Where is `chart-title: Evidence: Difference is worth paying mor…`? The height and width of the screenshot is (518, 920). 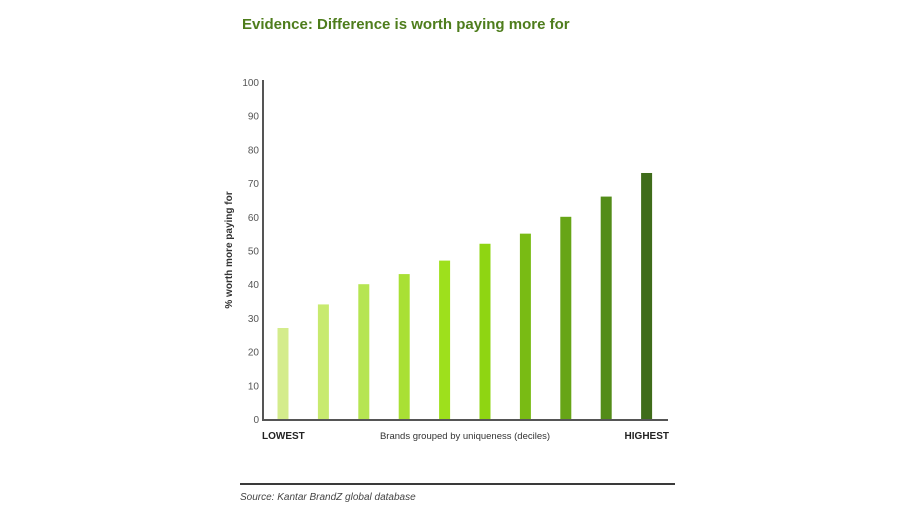 chart-title: Evidence: Difference is worth paying mor… is located at coordinates (406, 24).